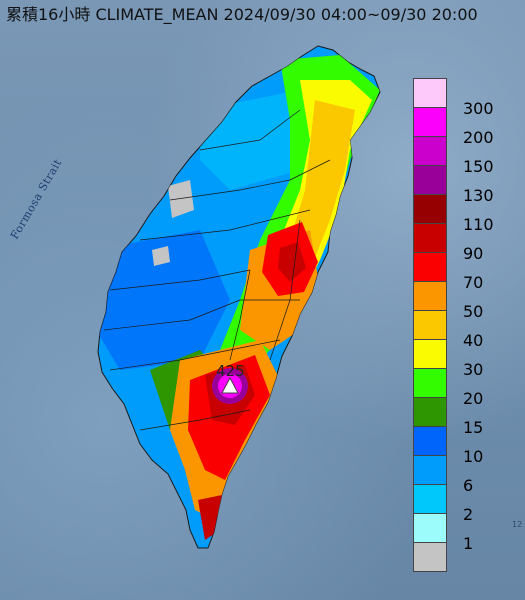 This screenshot has width=525, height=600. I want to click on legend-label: 90, so click(473, 253).